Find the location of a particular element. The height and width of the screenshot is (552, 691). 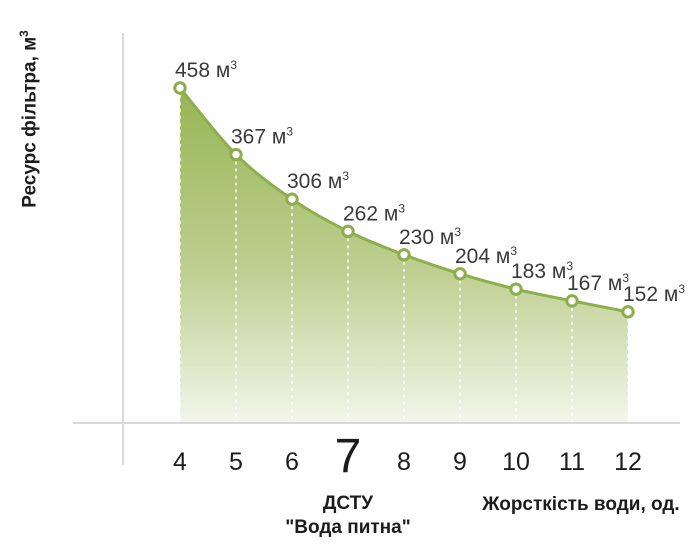

data-point-label: 306 м3 is located at coordinates (318, 181).